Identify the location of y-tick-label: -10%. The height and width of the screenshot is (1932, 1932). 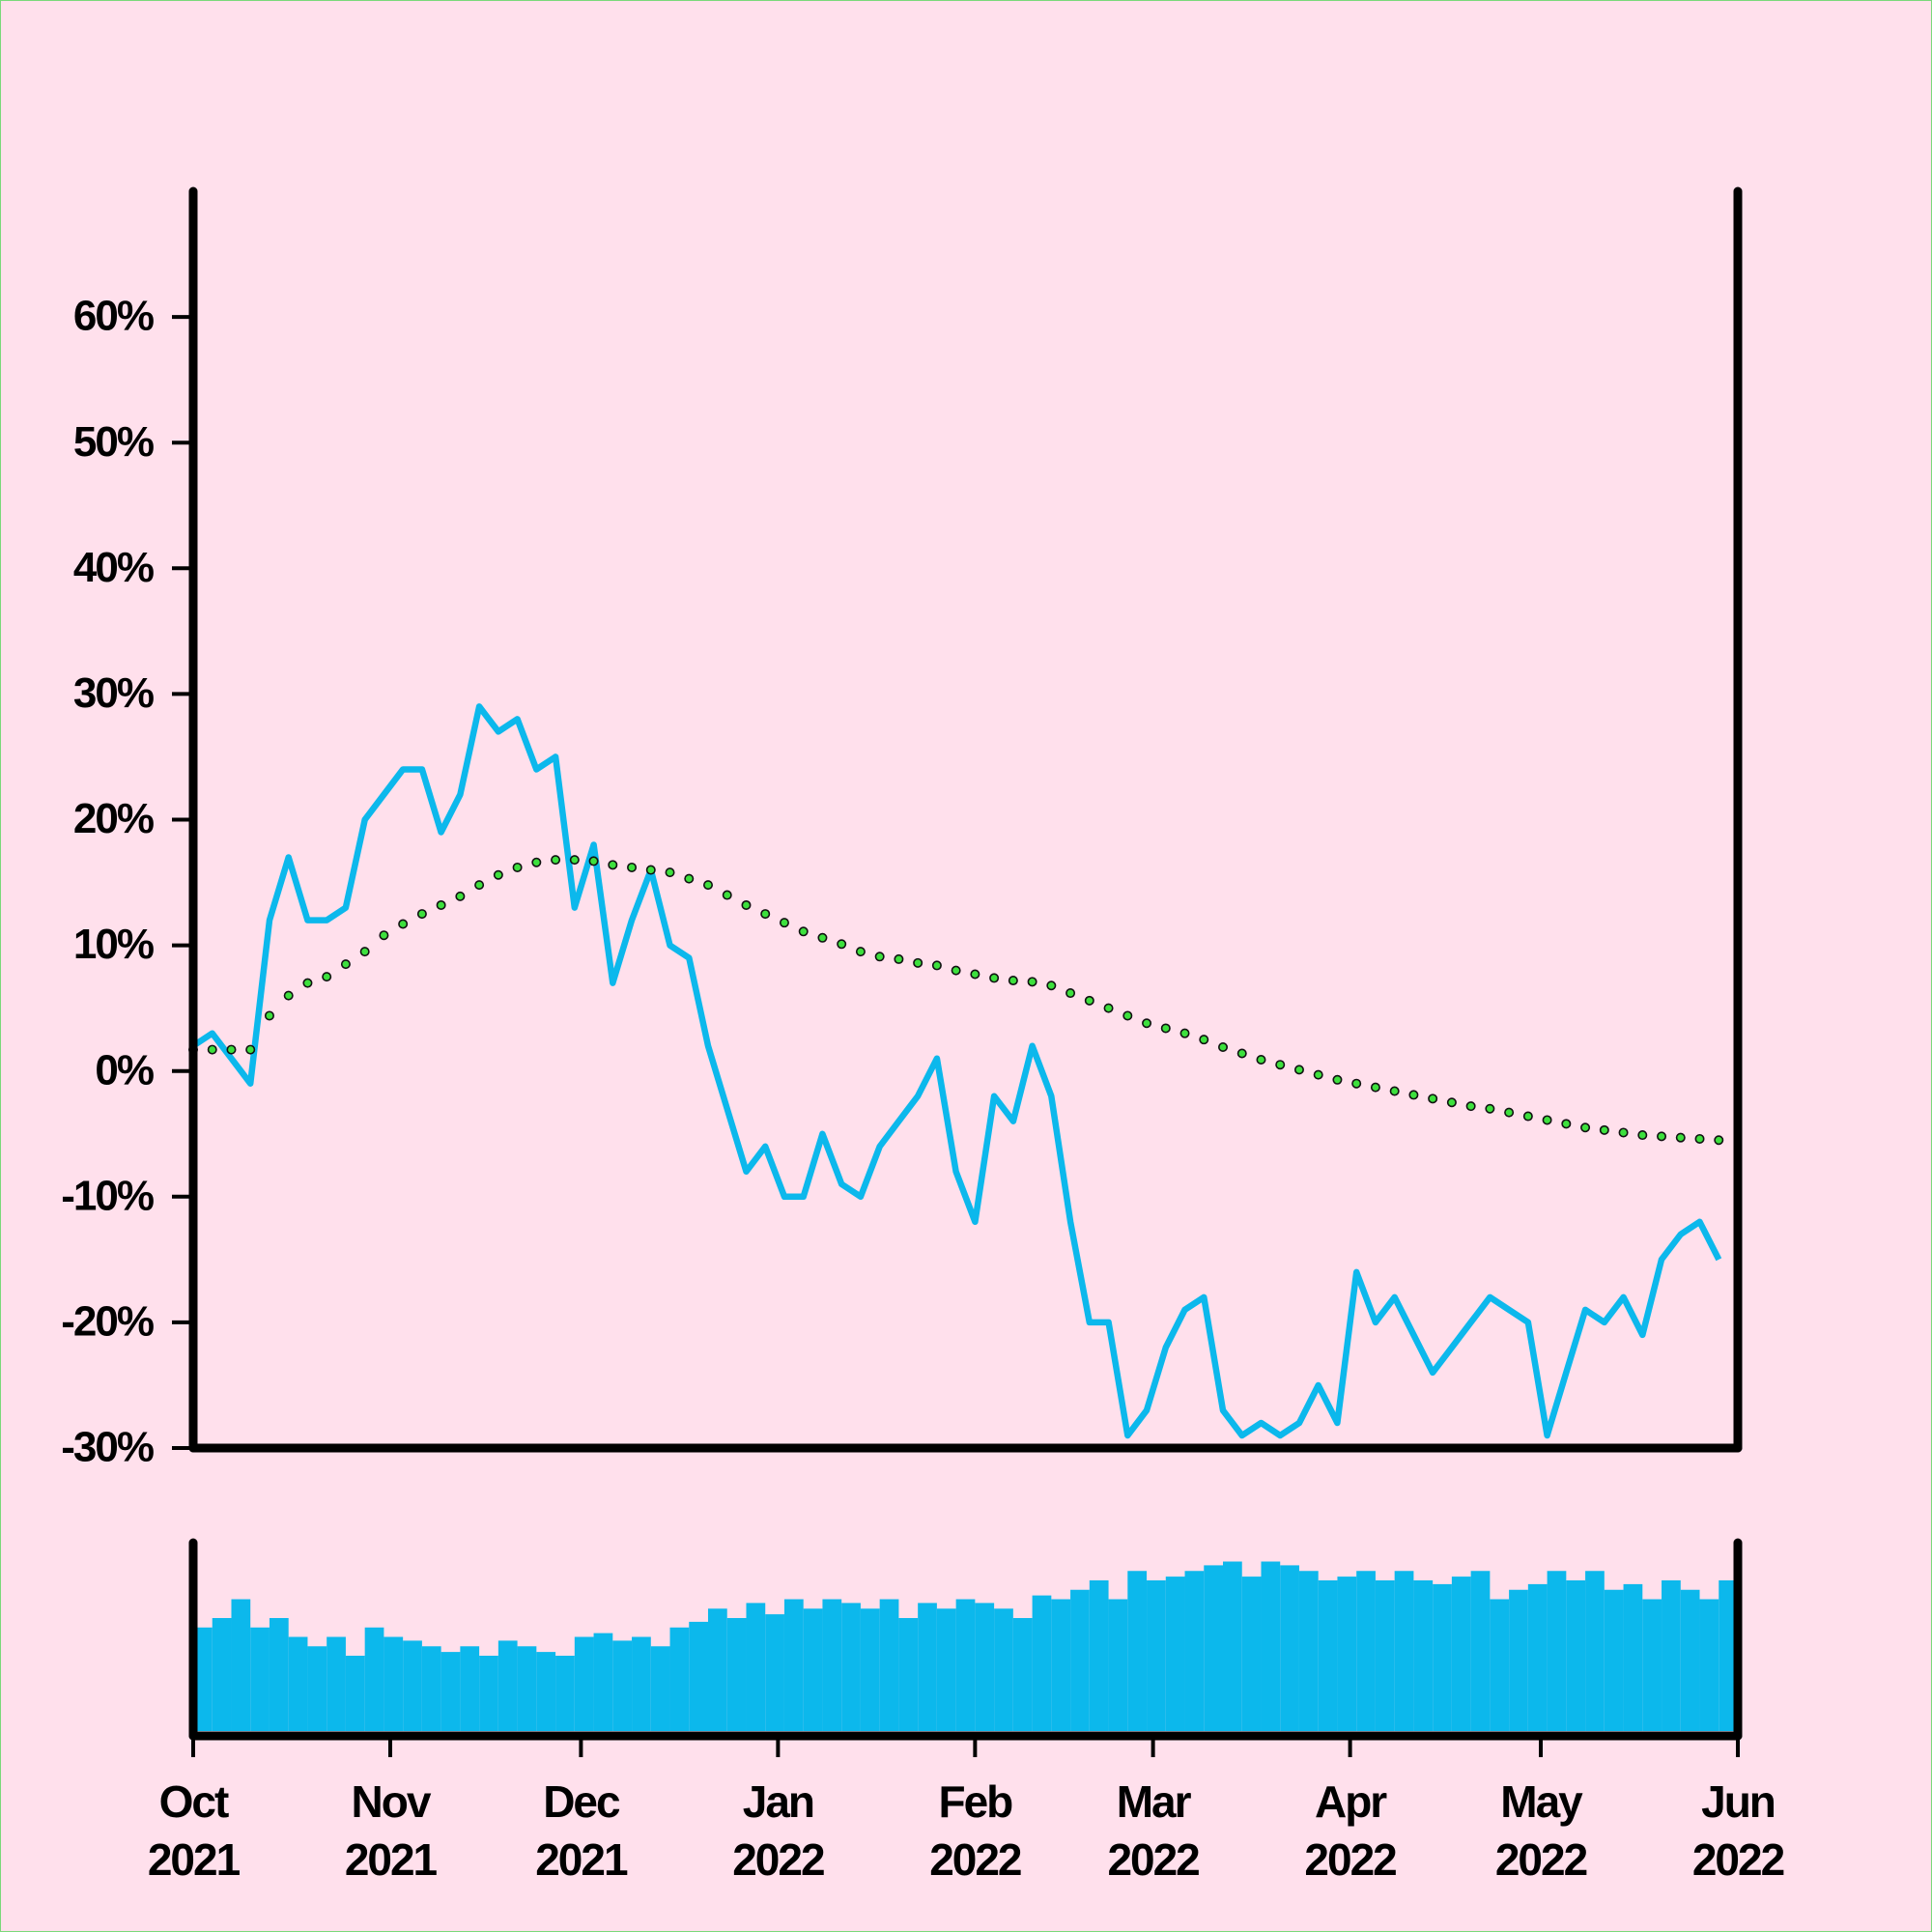
(107, 1195).